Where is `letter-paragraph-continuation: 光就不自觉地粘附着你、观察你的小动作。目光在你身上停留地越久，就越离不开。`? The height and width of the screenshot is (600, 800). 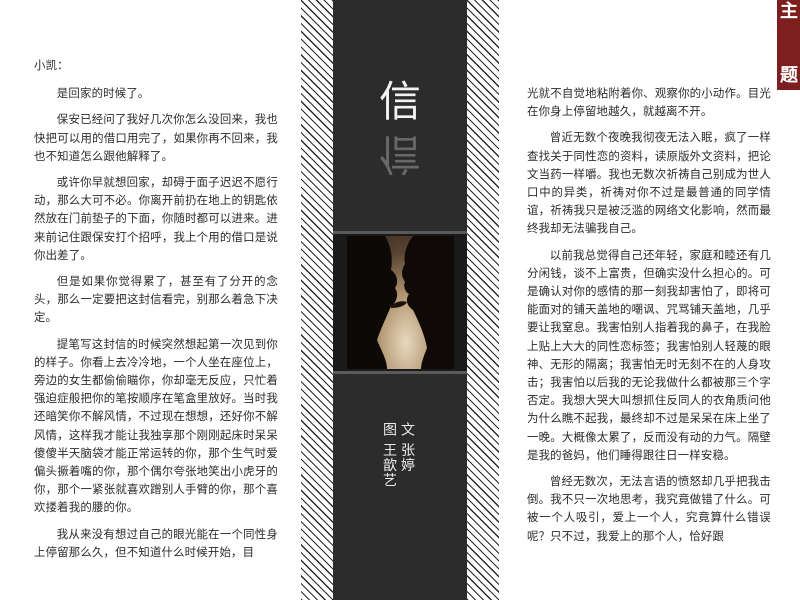
letter-paragraph-continuation: 光就不自觉地粘附着你、观察你的小动作。目光在你身上停留地越久，就越离不开。 is located at coordinates (649, 102).